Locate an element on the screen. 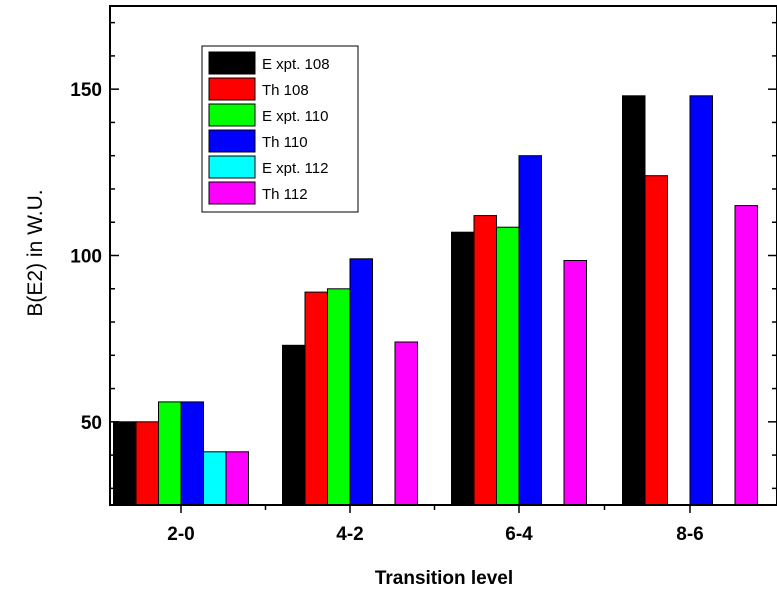  legend-label: Th 110 is located at coordinates (285, 142).